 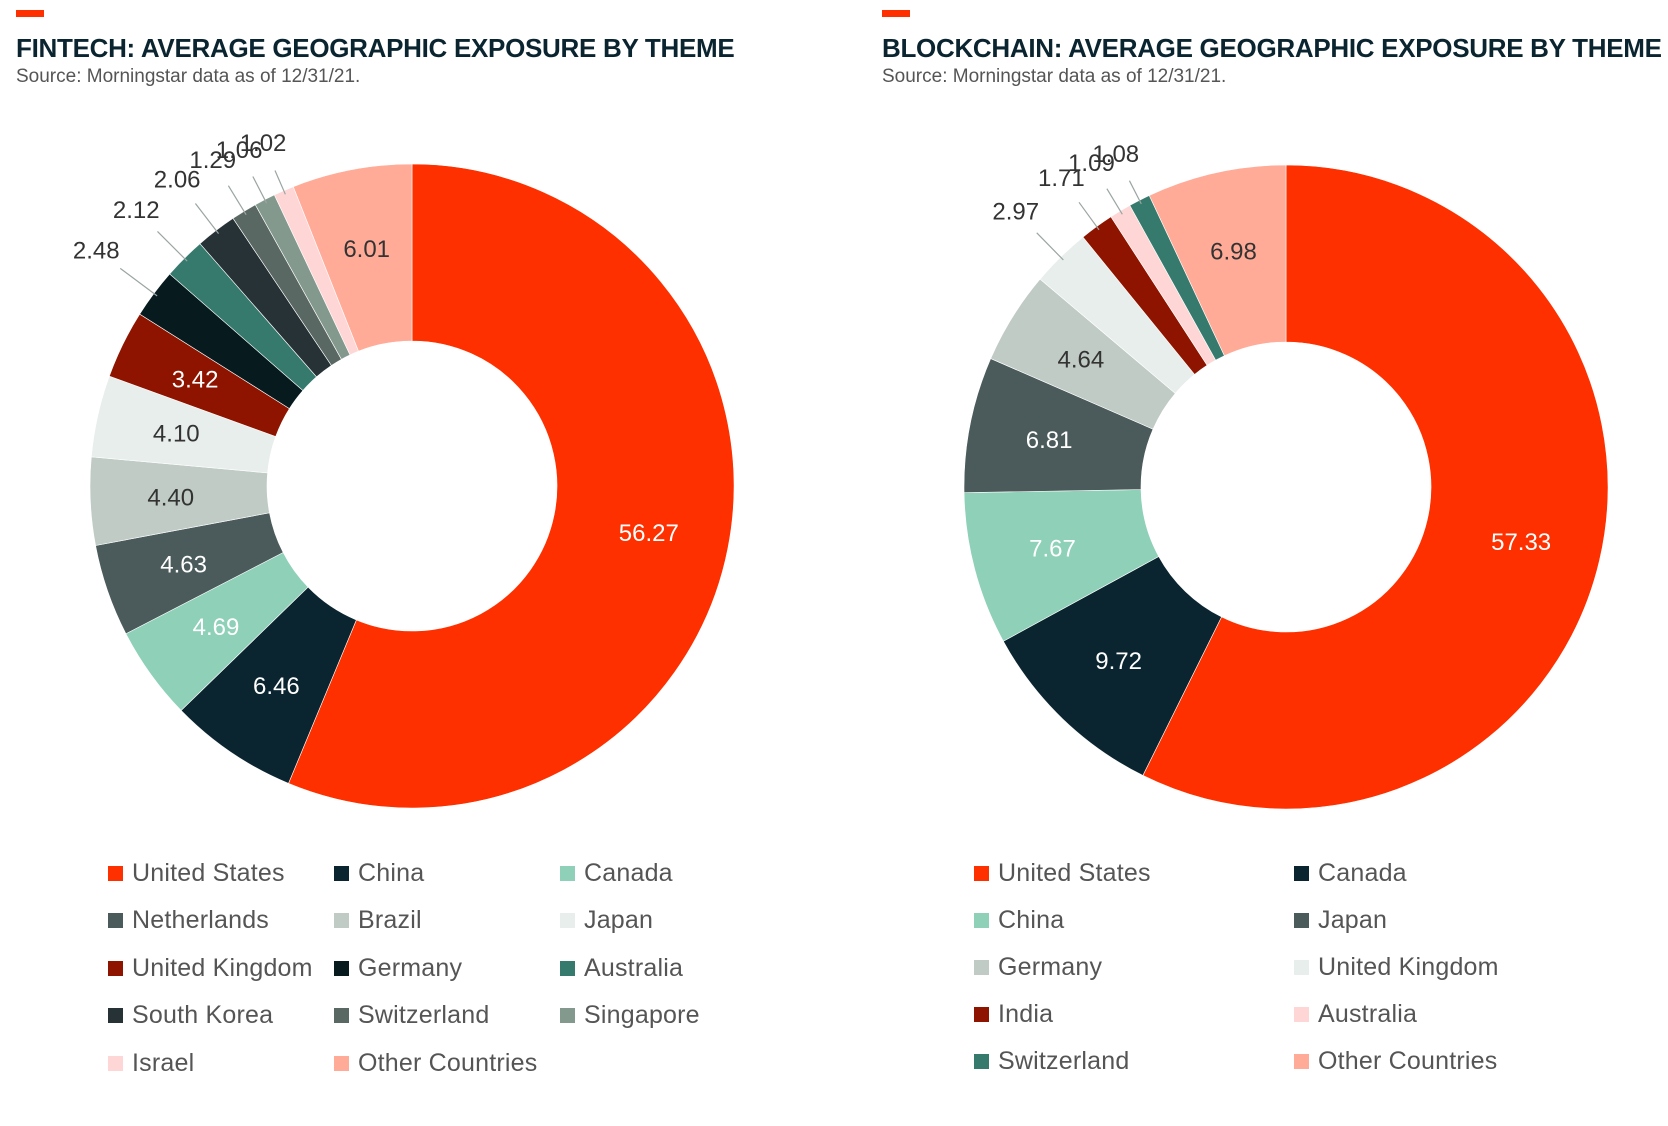 I want to click on leader-line-india, so click(x=1089, y=216).